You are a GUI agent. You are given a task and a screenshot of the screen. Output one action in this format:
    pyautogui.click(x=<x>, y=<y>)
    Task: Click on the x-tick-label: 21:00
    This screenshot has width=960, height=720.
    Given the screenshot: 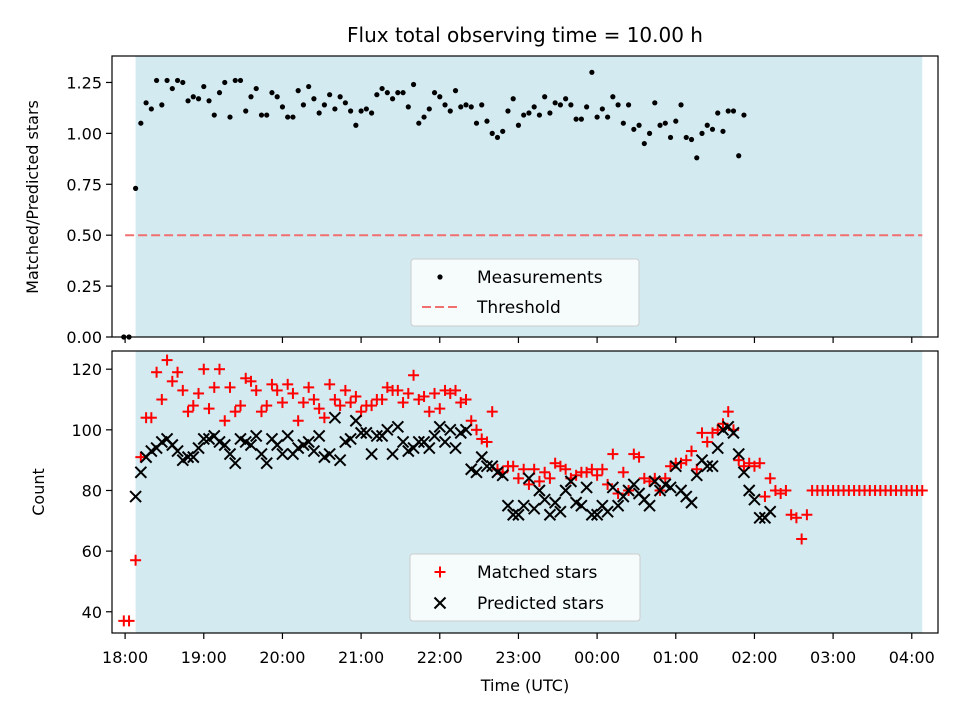 What is the action you would take?
    pyautogui.click(x=361, y=657)
    